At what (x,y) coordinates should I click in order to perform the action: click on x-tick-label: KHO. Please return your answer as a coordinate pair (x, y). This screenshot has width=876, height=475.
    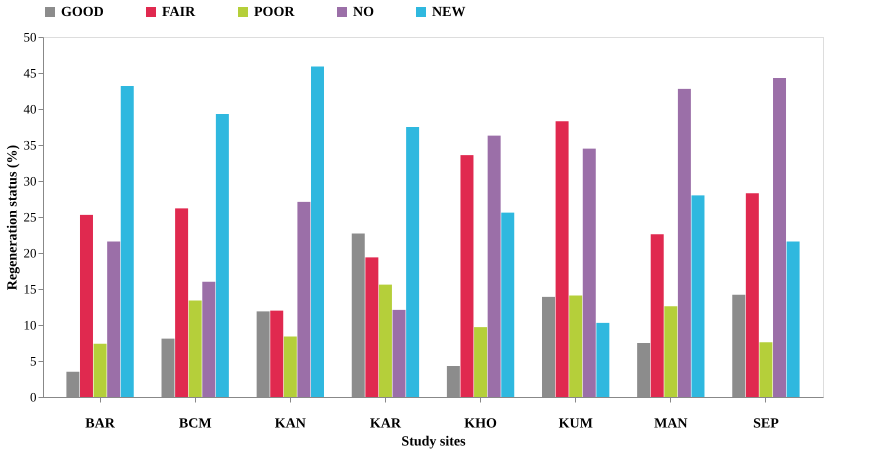
    Looking at the image, I should click on (481, 424).